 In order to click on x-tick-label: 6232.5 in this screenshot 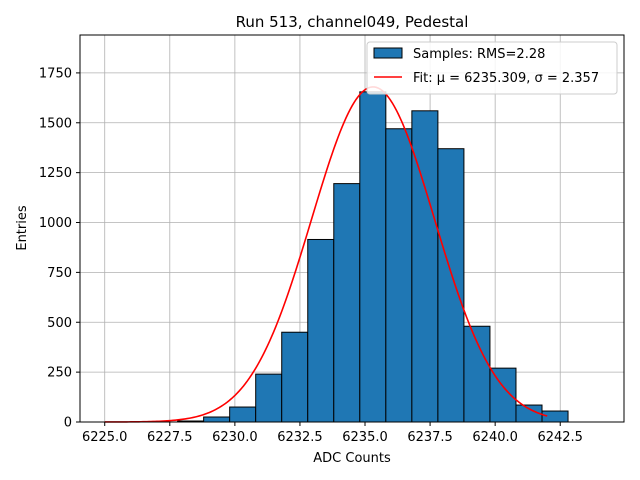, I will do `click(300, 437)`.